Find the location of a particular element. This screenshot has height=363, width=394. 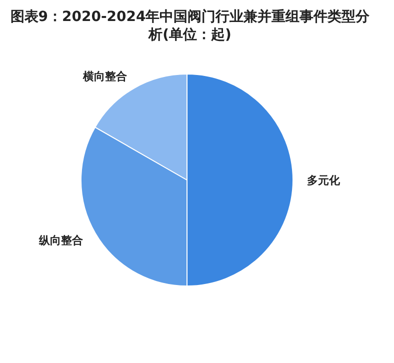

chart-title: 图表9：2020-2024年中国阀门行业兼并重组事件类型分析(单位：起) is located at coordinates (190, 26).